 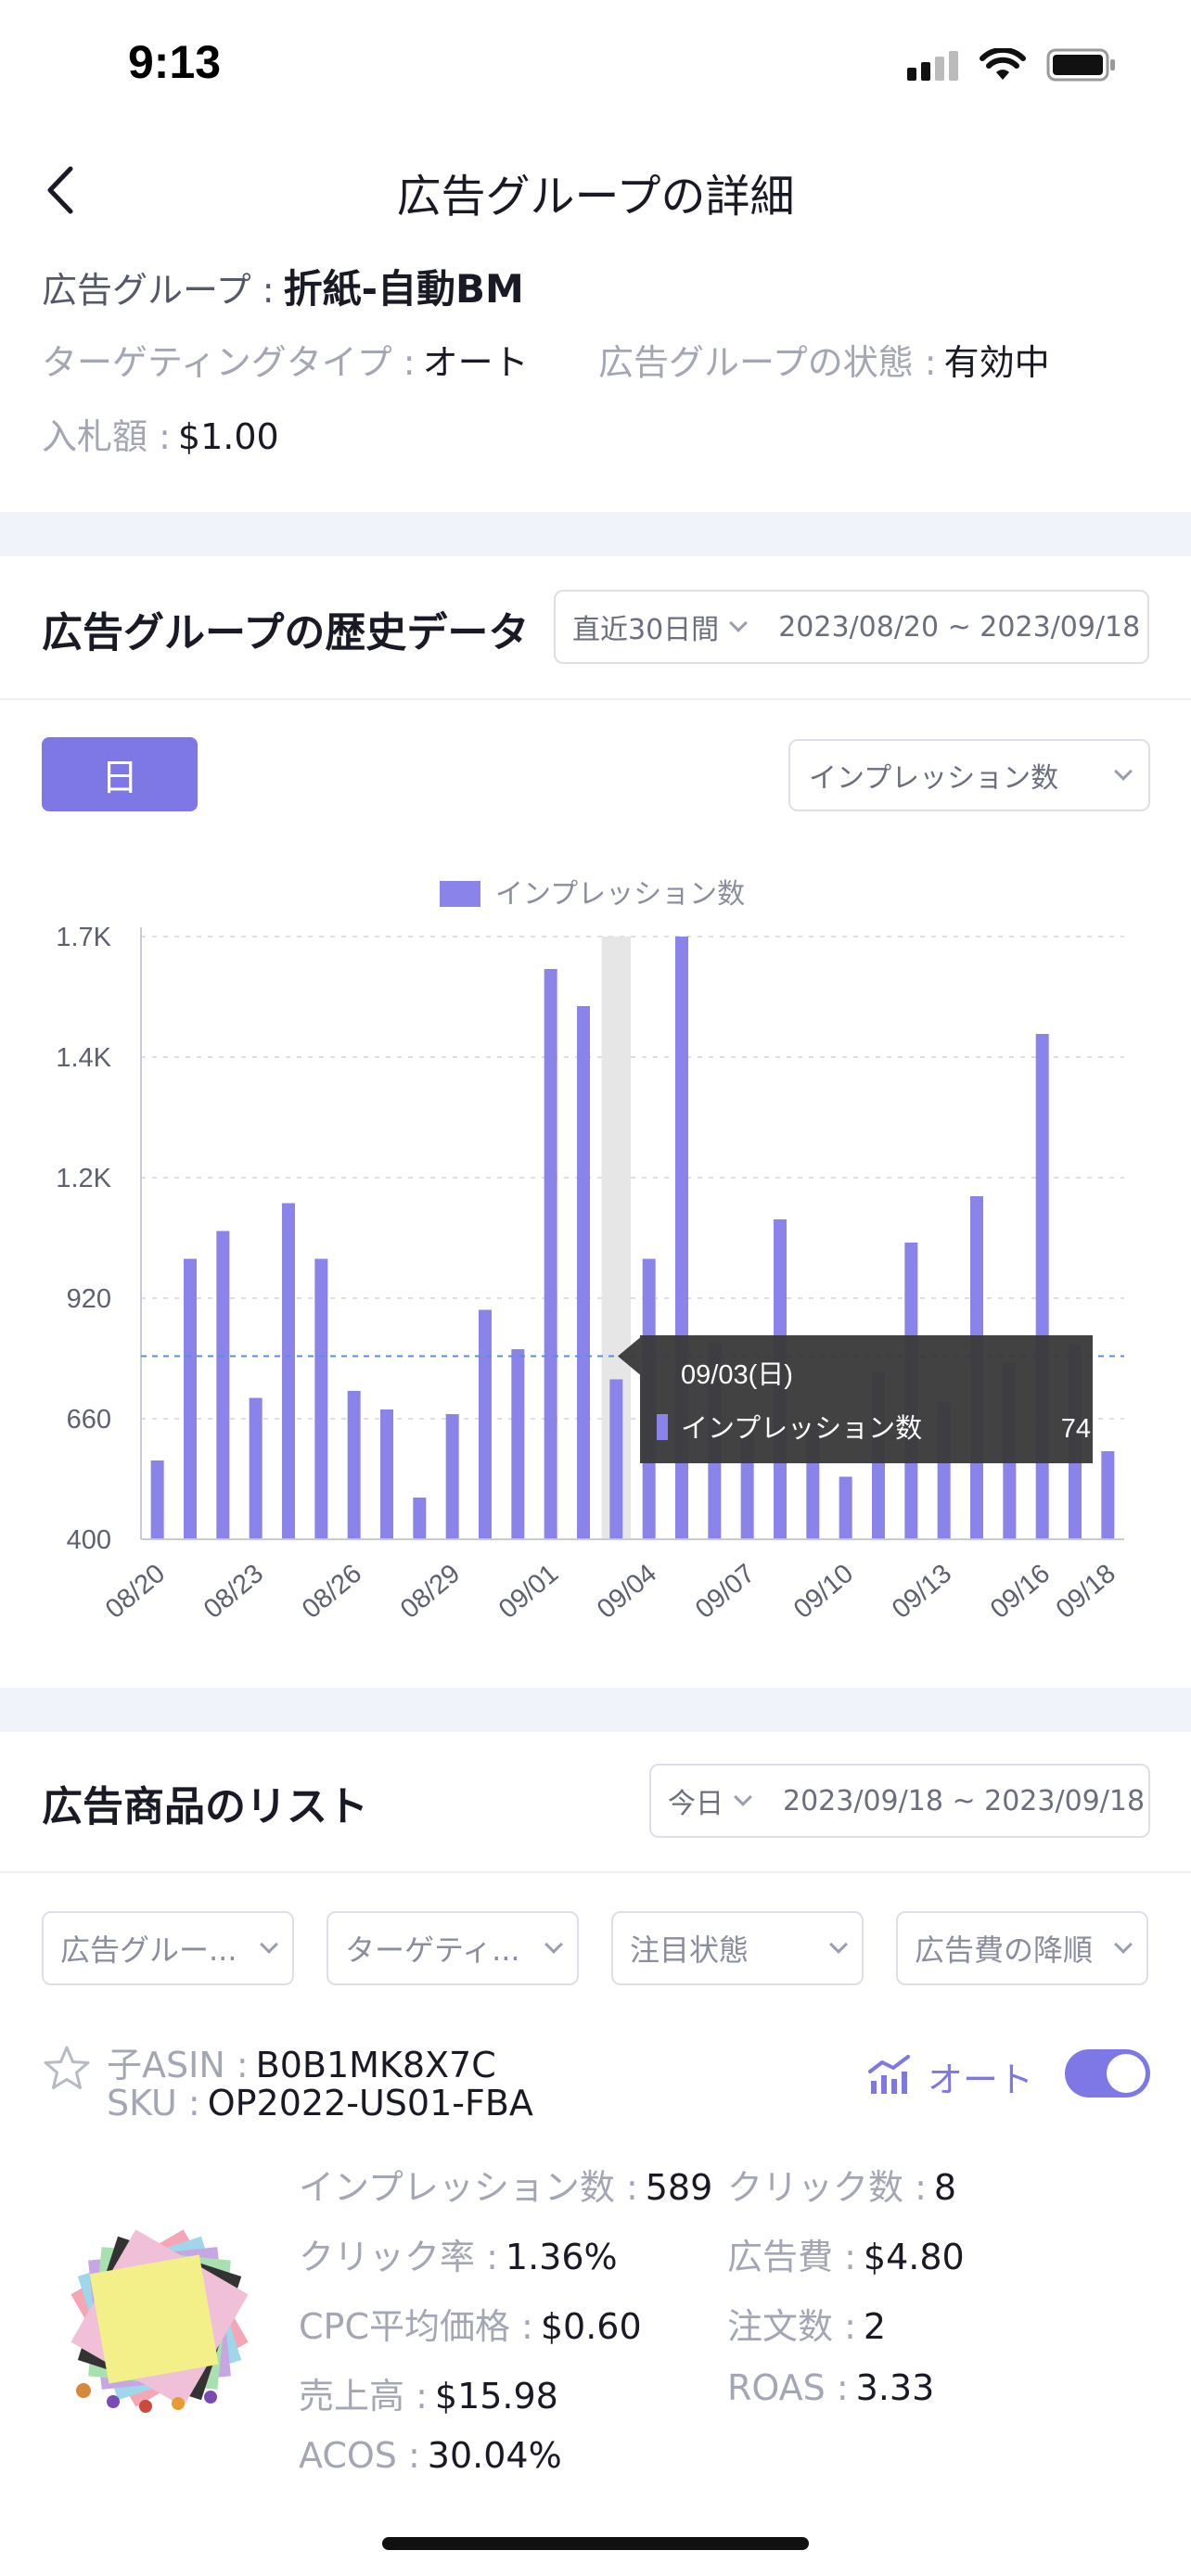 What do you see at coordinates (403, 289) in the screenshot?
I see `ad-group-name: 折紙-自動BM` at bounding box center [403, 289].